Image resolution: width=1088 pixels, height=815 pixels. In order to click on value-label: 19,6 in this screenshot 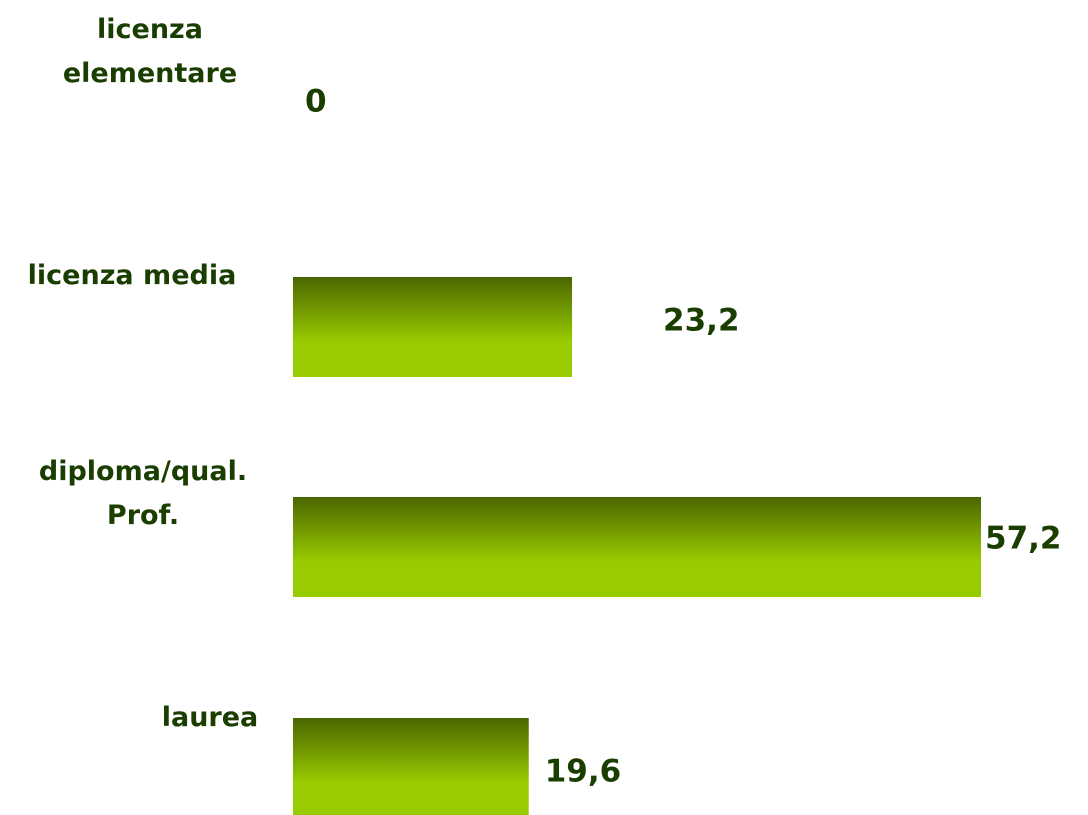, I will do `click(583, 772)`.